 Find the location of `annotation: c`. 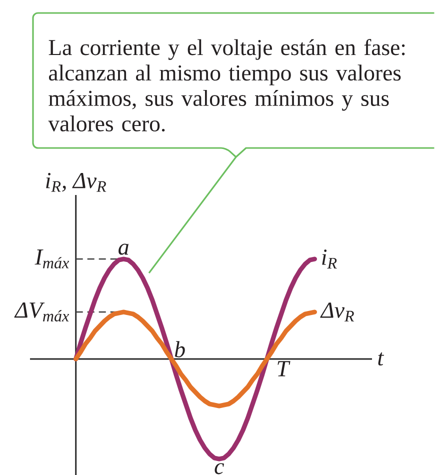

annotation: c is located at coordinates (219, 468).